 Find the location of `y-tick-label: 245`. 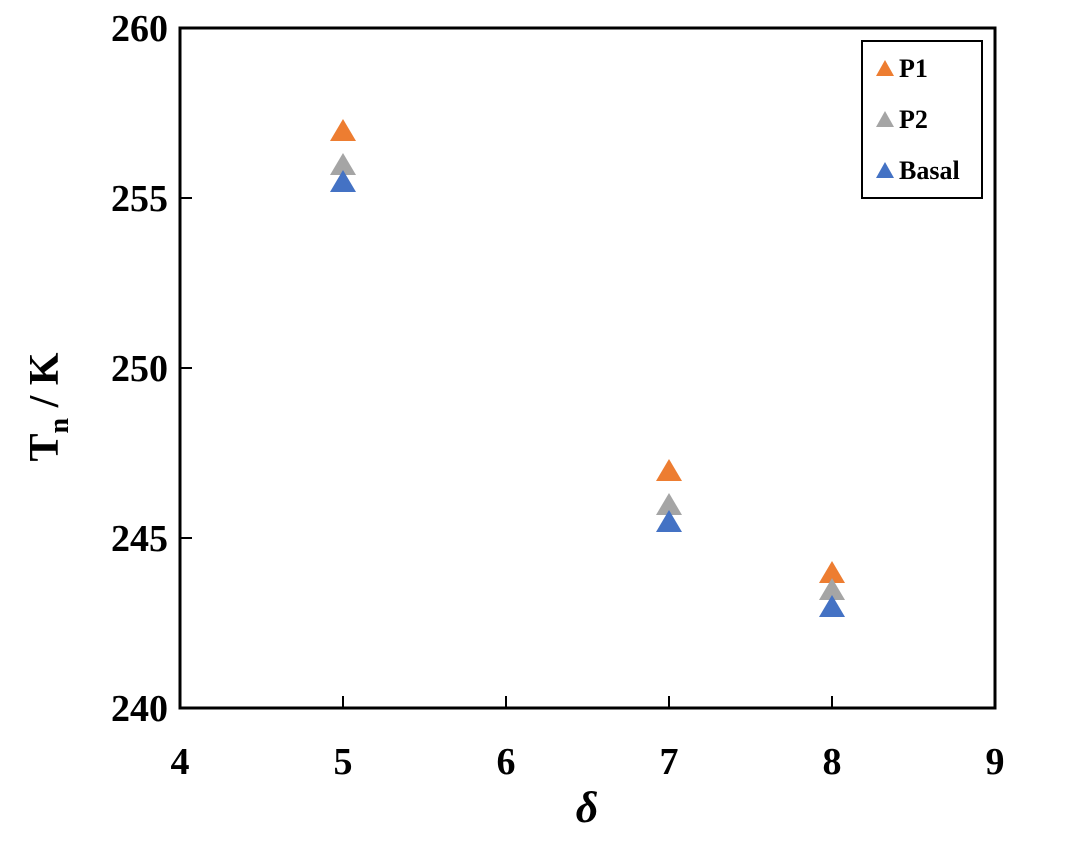

y-tick-label: 245 is located at coordinates (139, 539).